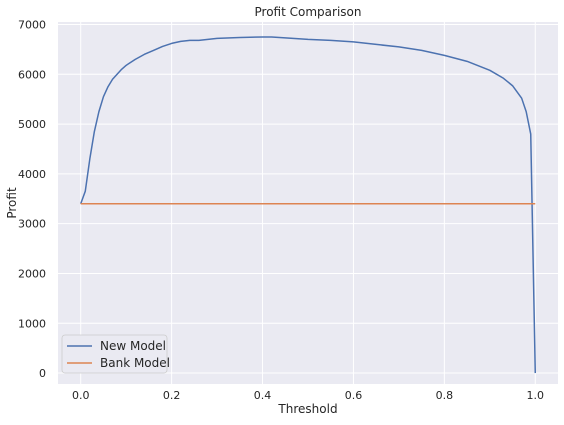 The width and height of the screenshot is (564, 425). I want to click on y-tick-label: 7000, so click(32, 24).